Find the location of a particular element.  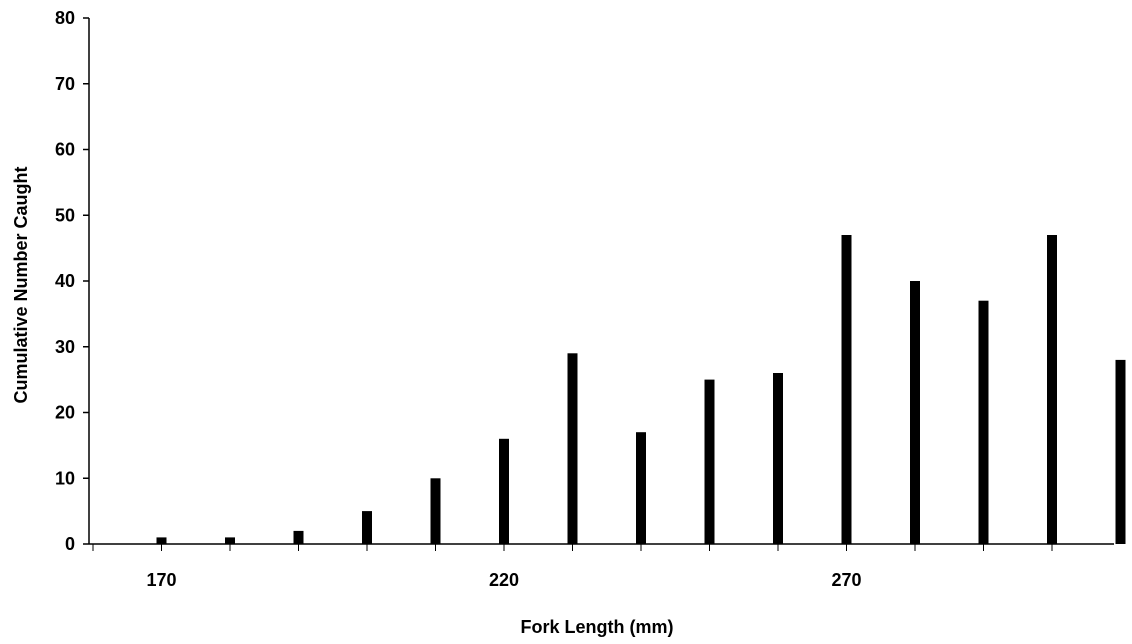

y-tick-label: 60 is located at coordinates (65, 150).